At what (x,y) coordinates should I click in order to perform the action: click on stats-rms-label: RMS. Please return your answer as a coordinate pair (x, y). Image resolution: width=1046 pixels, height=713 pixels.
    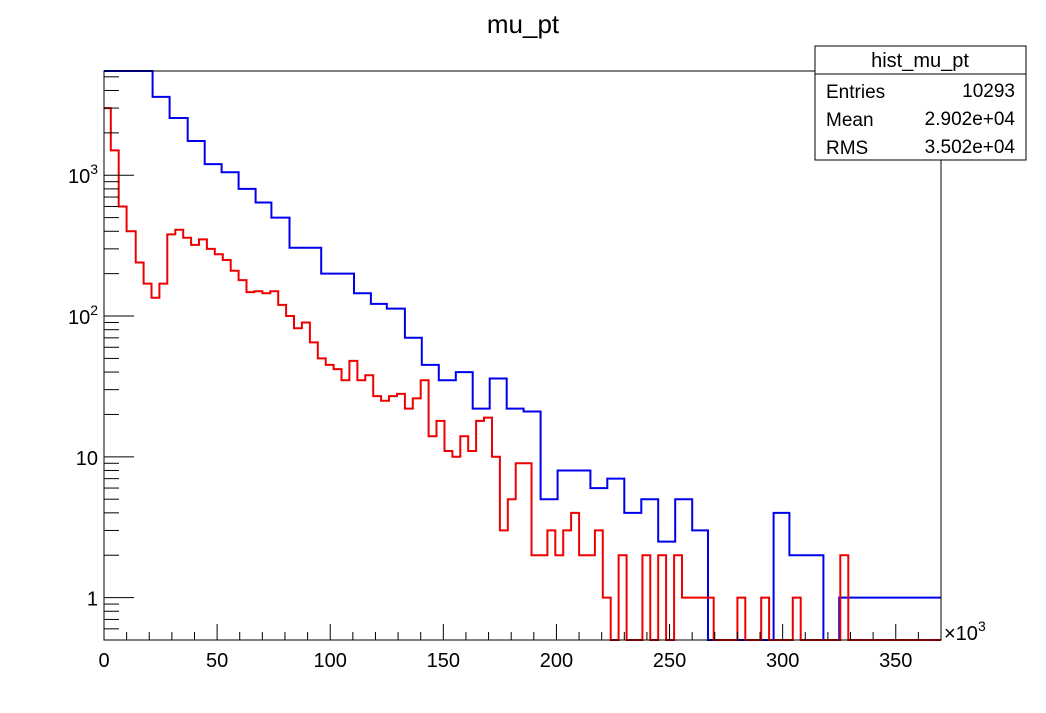
    Looking at the image, I should click on (847, 148).